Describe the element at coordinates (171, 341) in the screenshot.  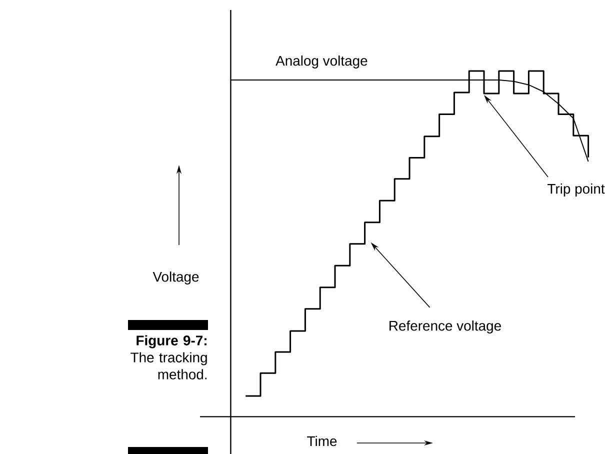
I see `text: Figure 9-7:` at that location.